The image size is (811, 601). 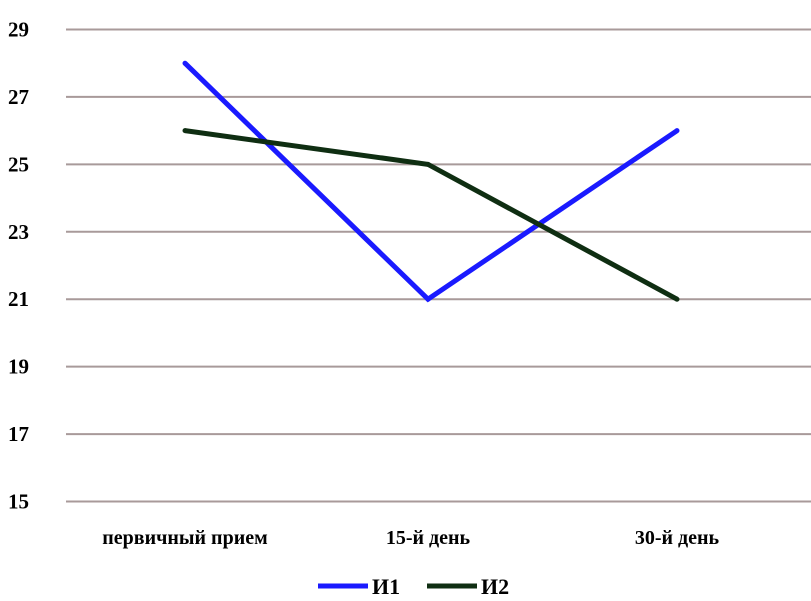 What do you see at coordinates (18, 232) in the screenshot?
I see `y-tick-label-23: 23` at bounding box center [18, 232].